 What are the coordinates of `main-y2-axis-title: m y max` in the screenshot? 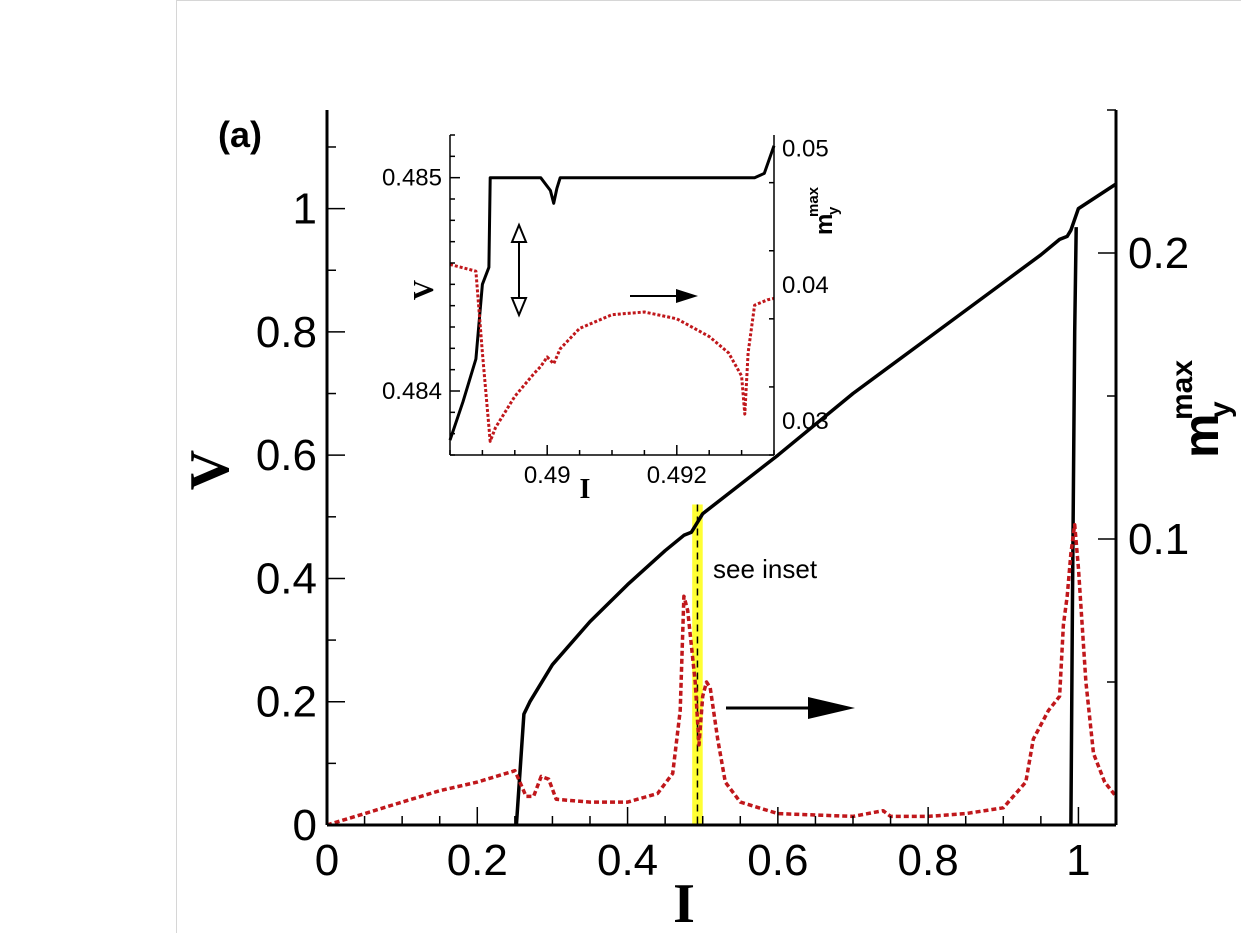 It's located at (1201, 409).